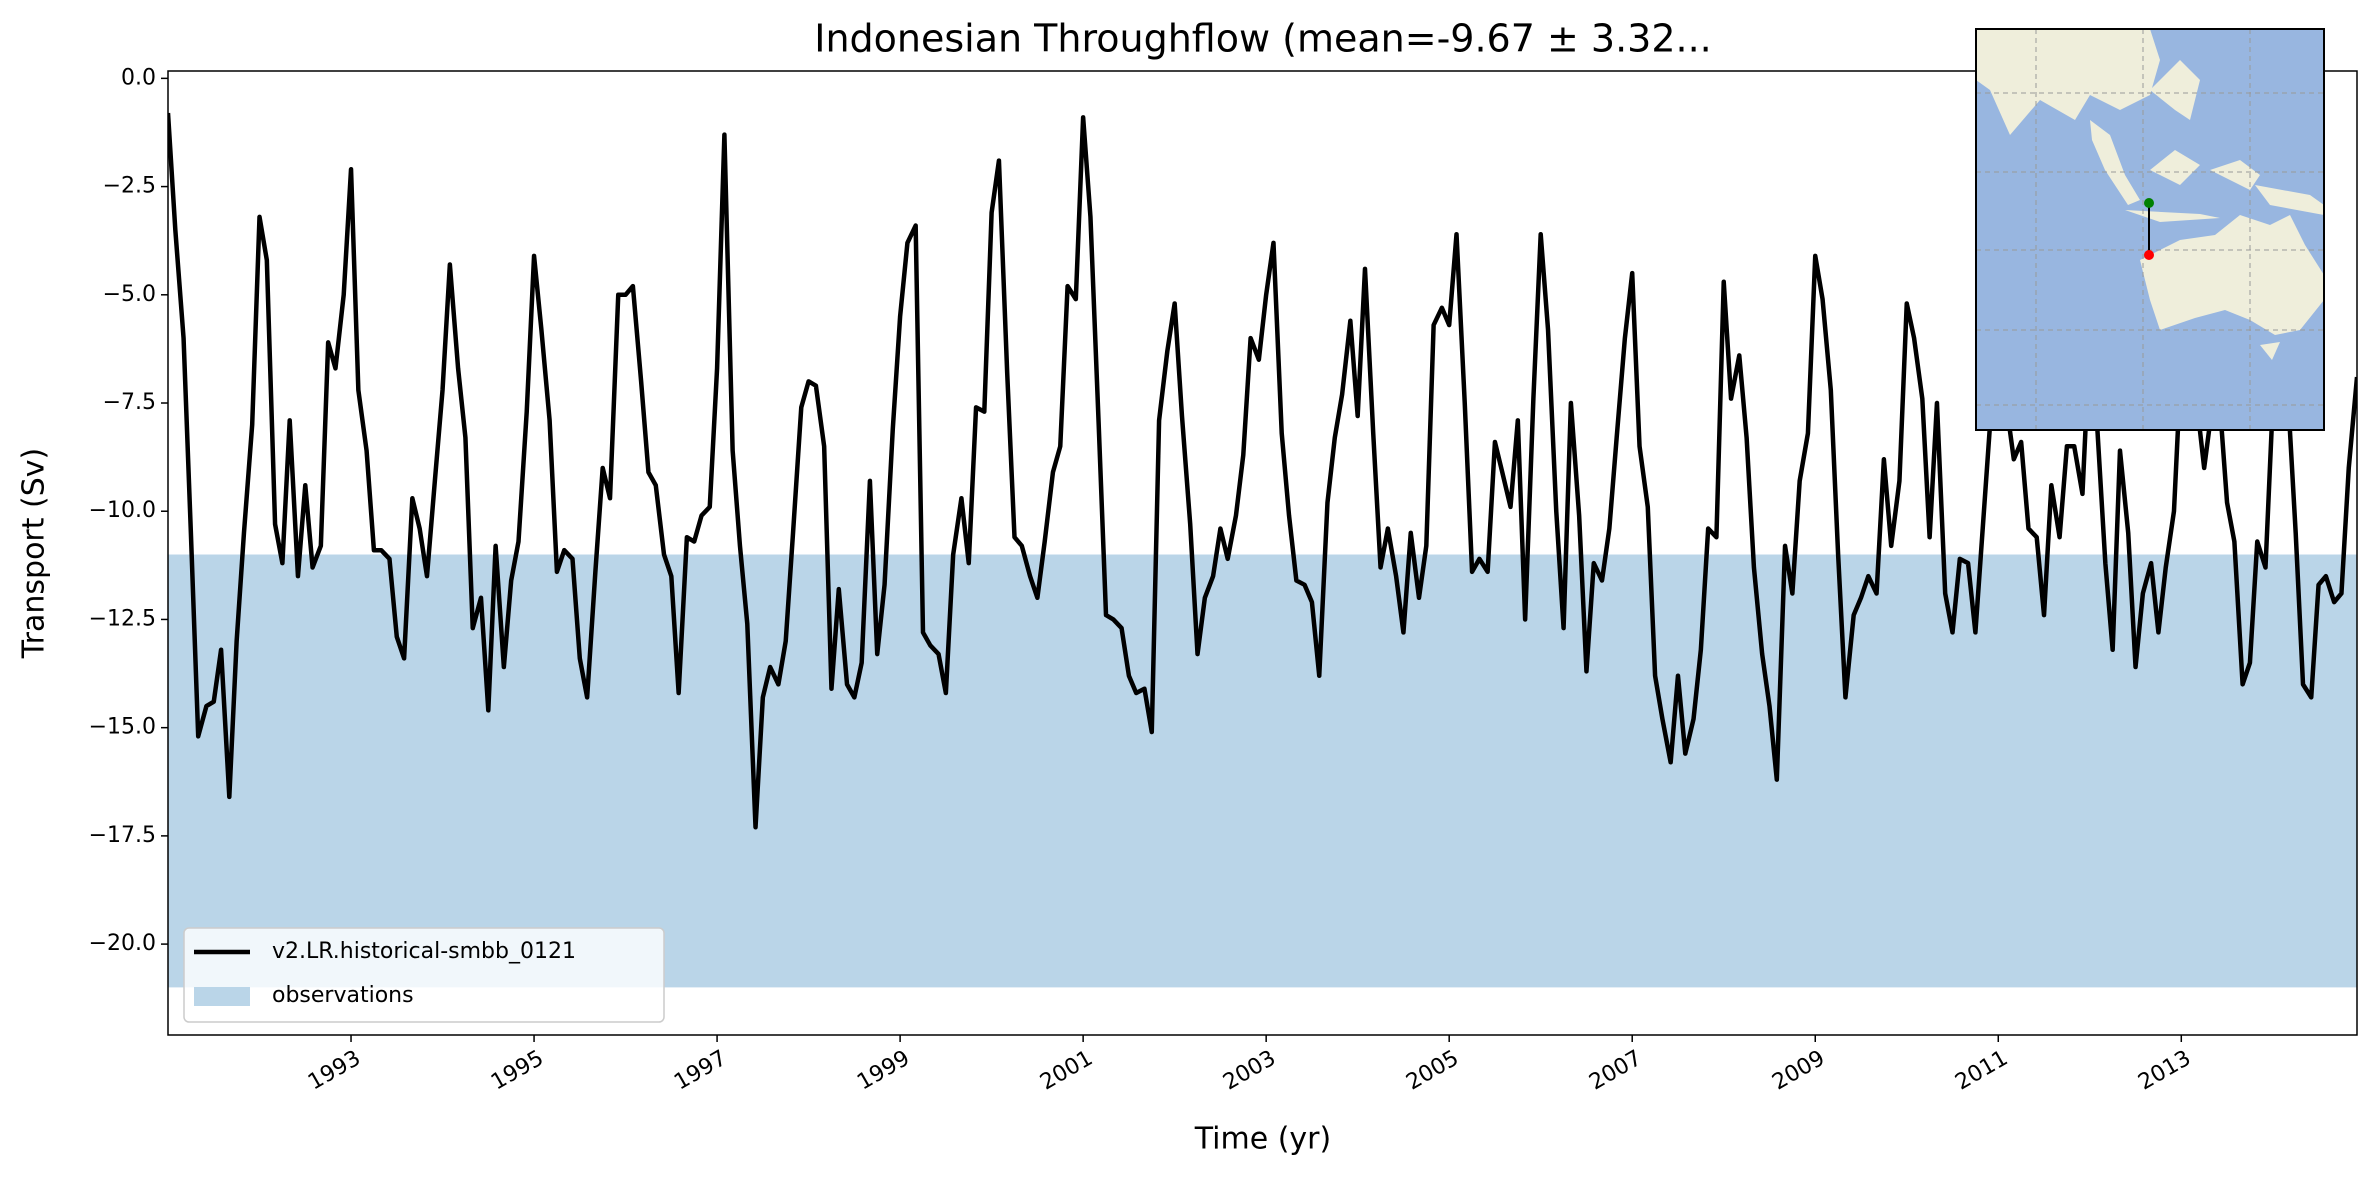 This screenshot has height=1180, width=2380. I want to click on x-tick-label: 2009, so click(1798, 1071).